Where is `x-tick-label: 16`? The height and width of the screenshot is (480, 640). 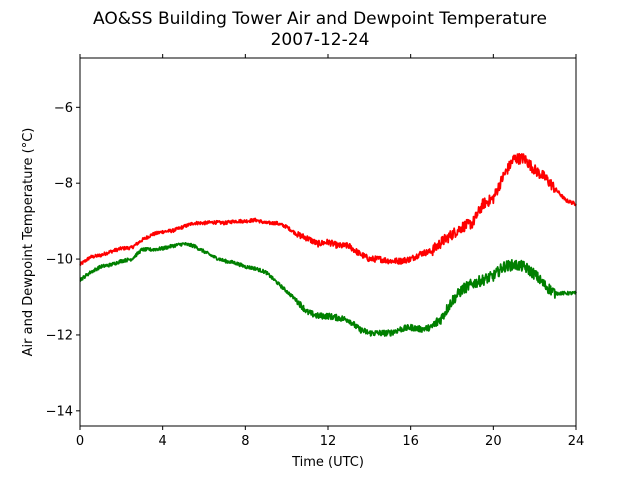 x-tick-label: 16 is located at coordinates (410, 441).